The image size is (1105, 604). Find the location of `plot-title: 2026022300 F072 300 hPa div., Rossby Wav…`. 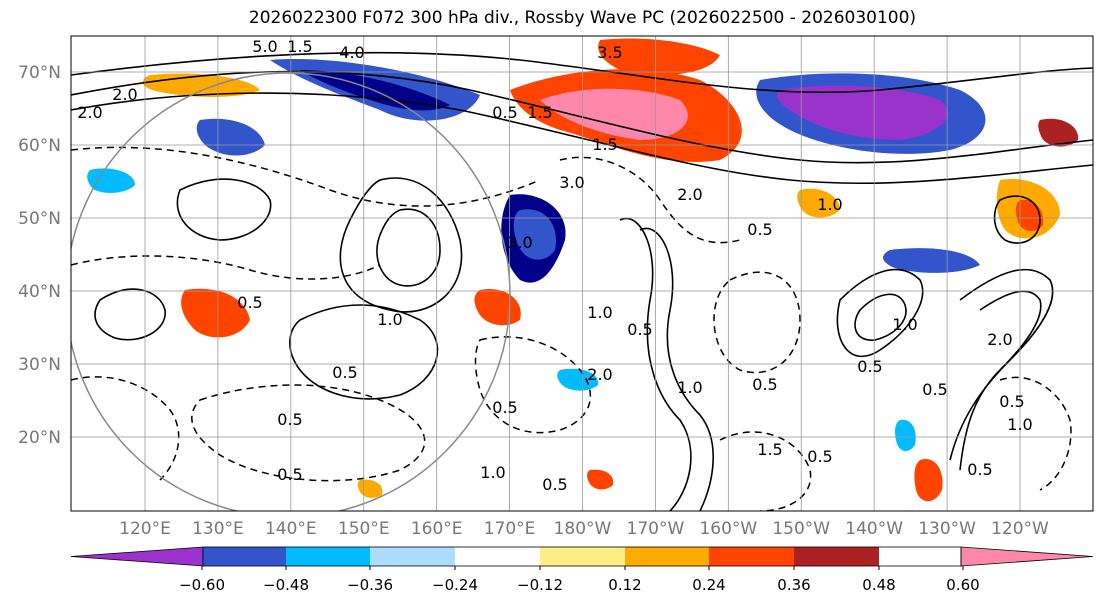

plot-title: 2026022300 F072 300 hPa div., Rossby Wav… is located at coordinates (582, 18).